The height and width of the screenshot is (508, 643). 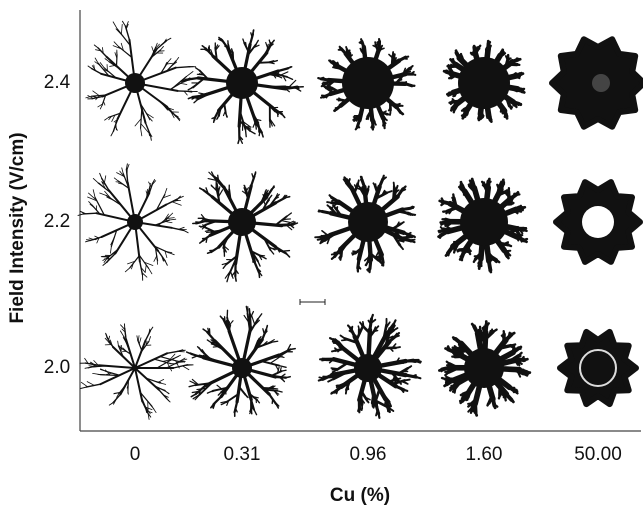 I want to click on x-tick-label: 1.60, so click(x=484, y=454).